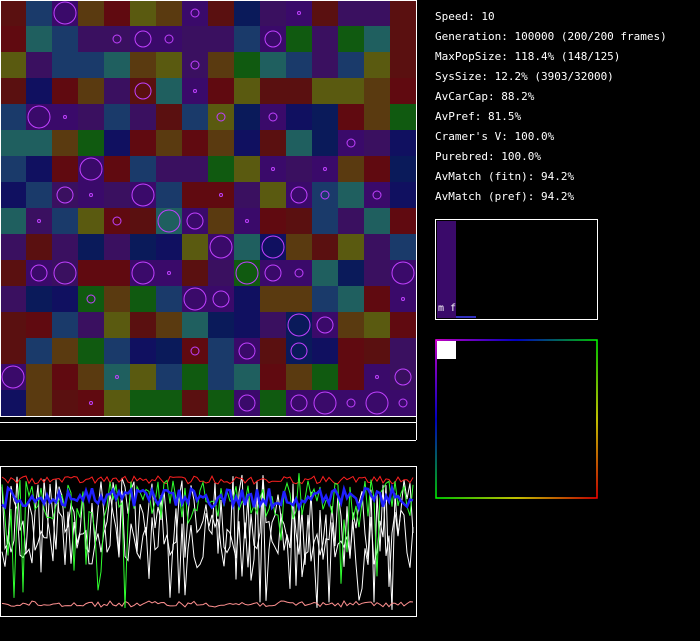  What do you see at coordinates (516, 269) in the screenshot?
I see `histogram-box` at bounding box center [516, 269].